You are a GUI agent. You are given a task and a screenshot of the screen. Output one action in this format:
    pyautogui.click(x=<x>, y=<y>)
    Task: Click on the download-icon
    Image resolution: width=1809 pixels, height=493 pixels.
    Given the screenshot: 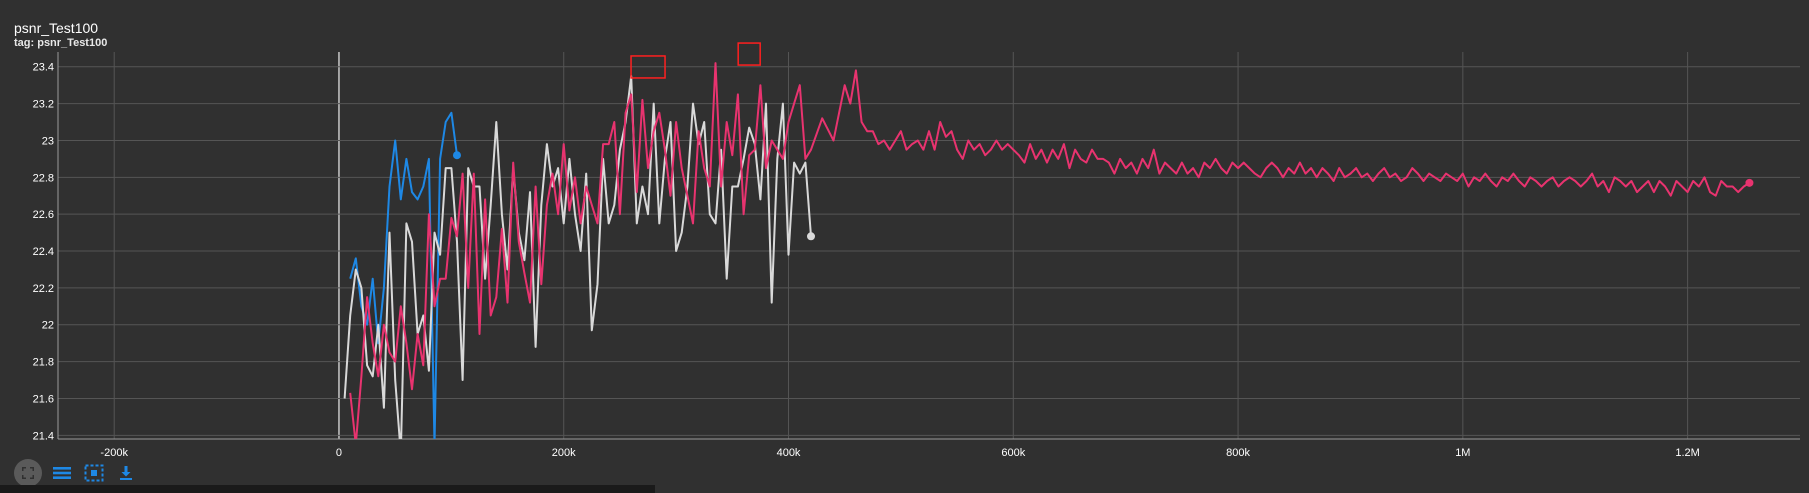 What is the action you would take?
    pyautogui.click(x=126, y=473)
    